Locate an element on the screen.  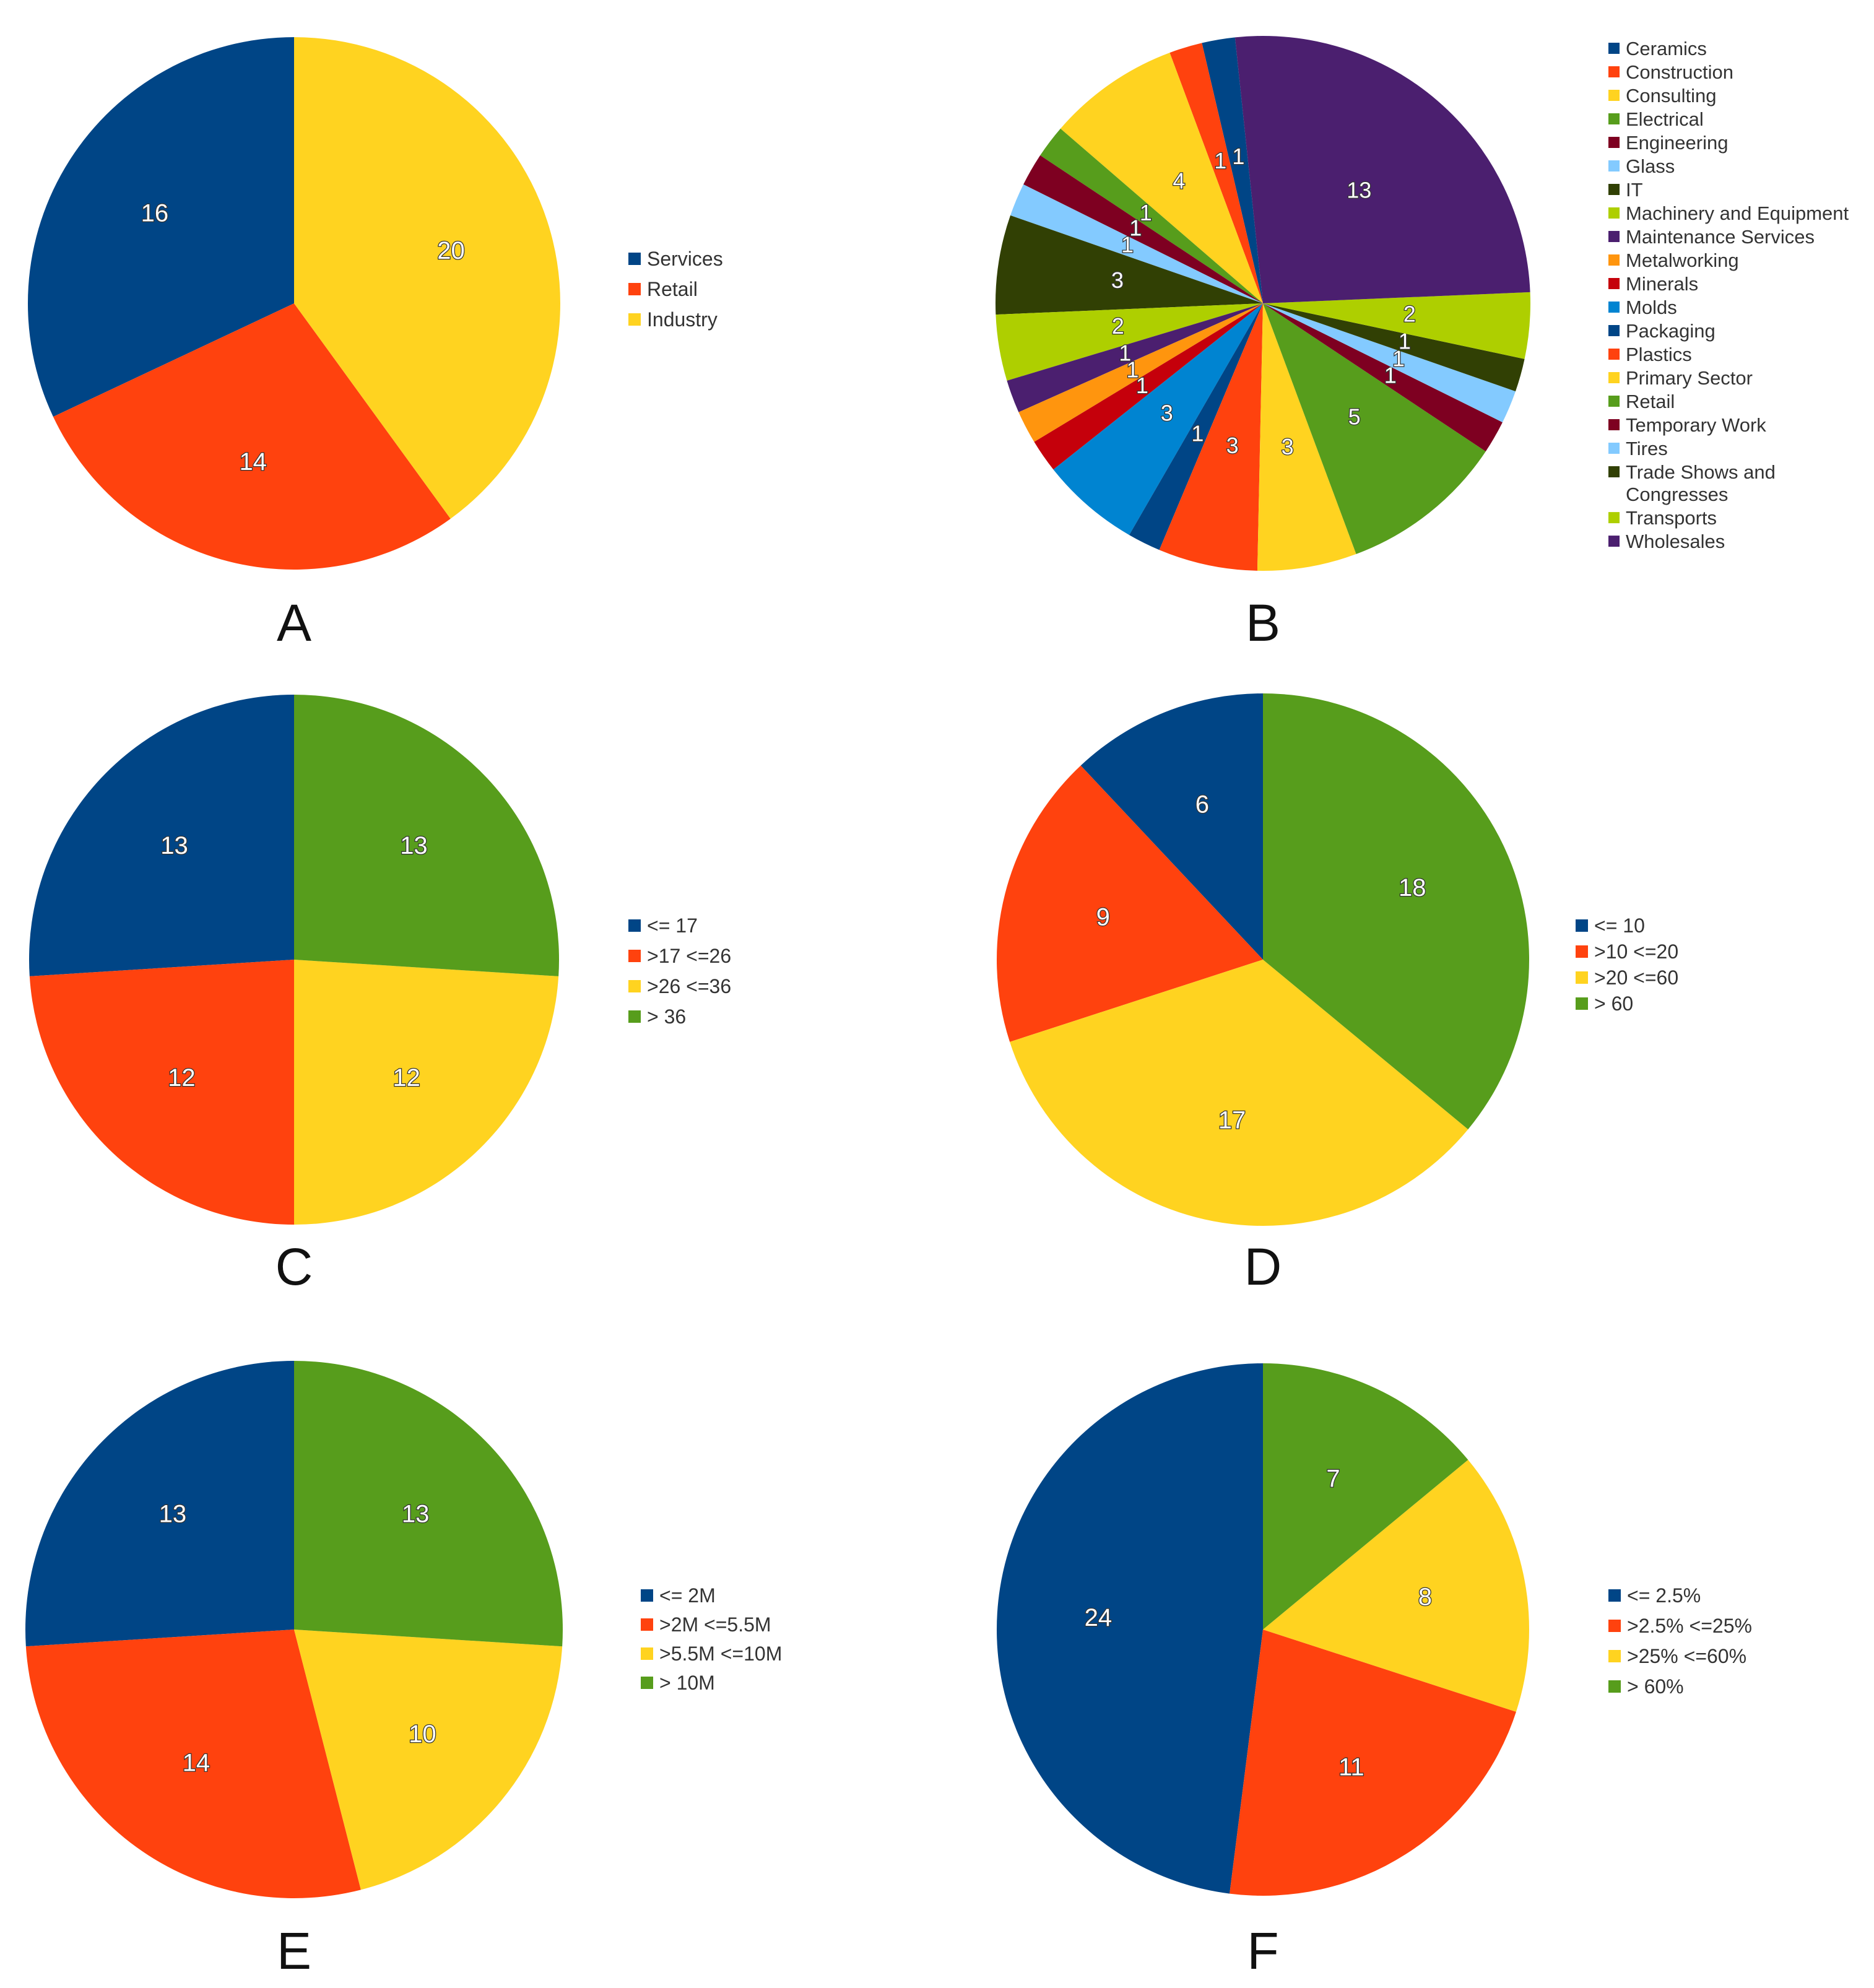
legend-label: >25% <=60% is located at coordinates (1686, 1656).